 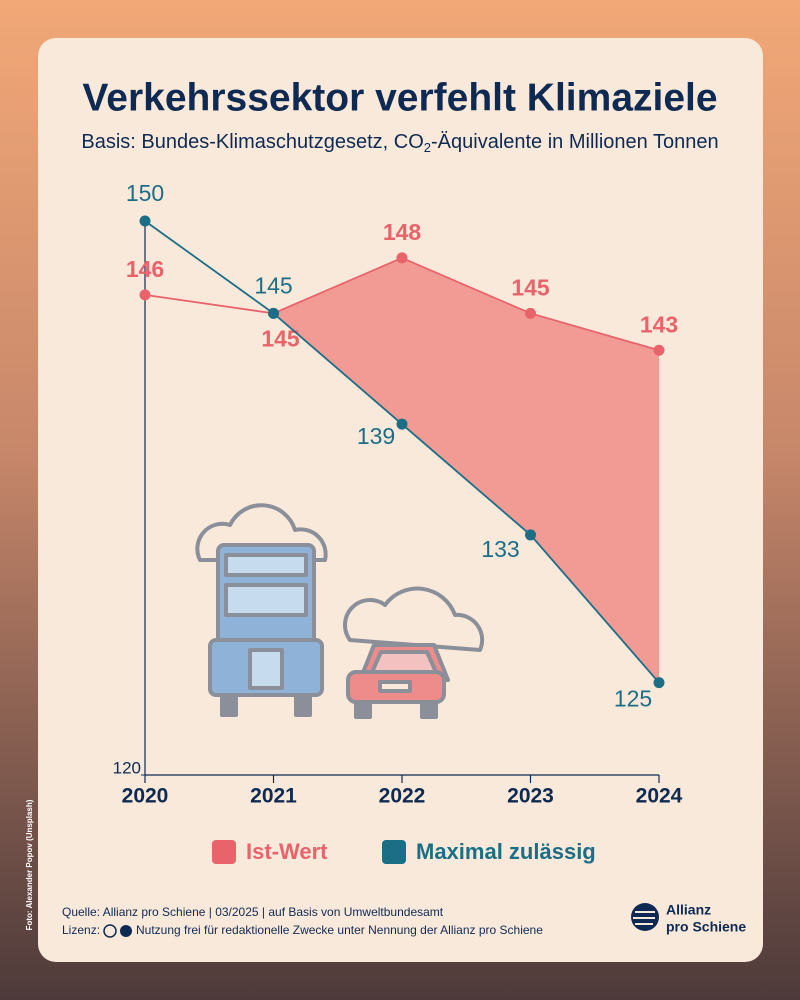 What do you see at coordinates (633, 699) in the screenshot?
I see `data-label: 125` at bounding box center [633, 699].